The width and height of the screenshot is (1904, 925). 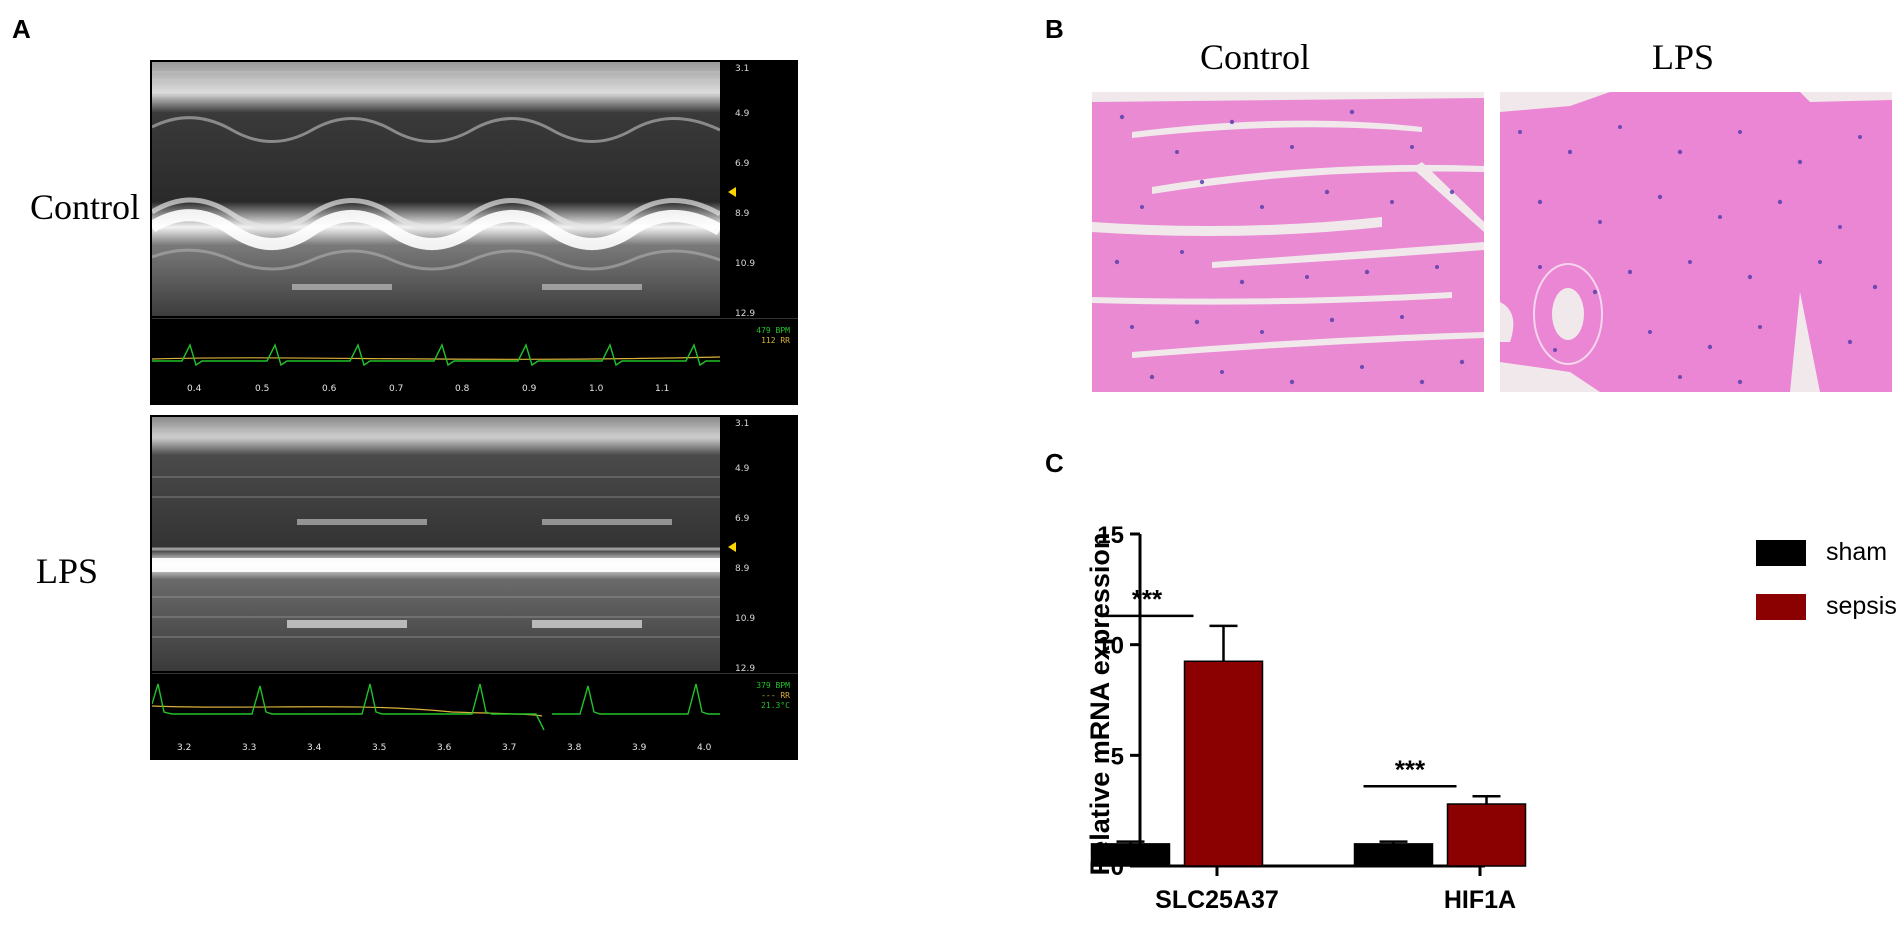 What do you see at coordinates (1054, 463) in the screenshot?
I see `panel-c-letter: C` at bounding box center [1054, 463].